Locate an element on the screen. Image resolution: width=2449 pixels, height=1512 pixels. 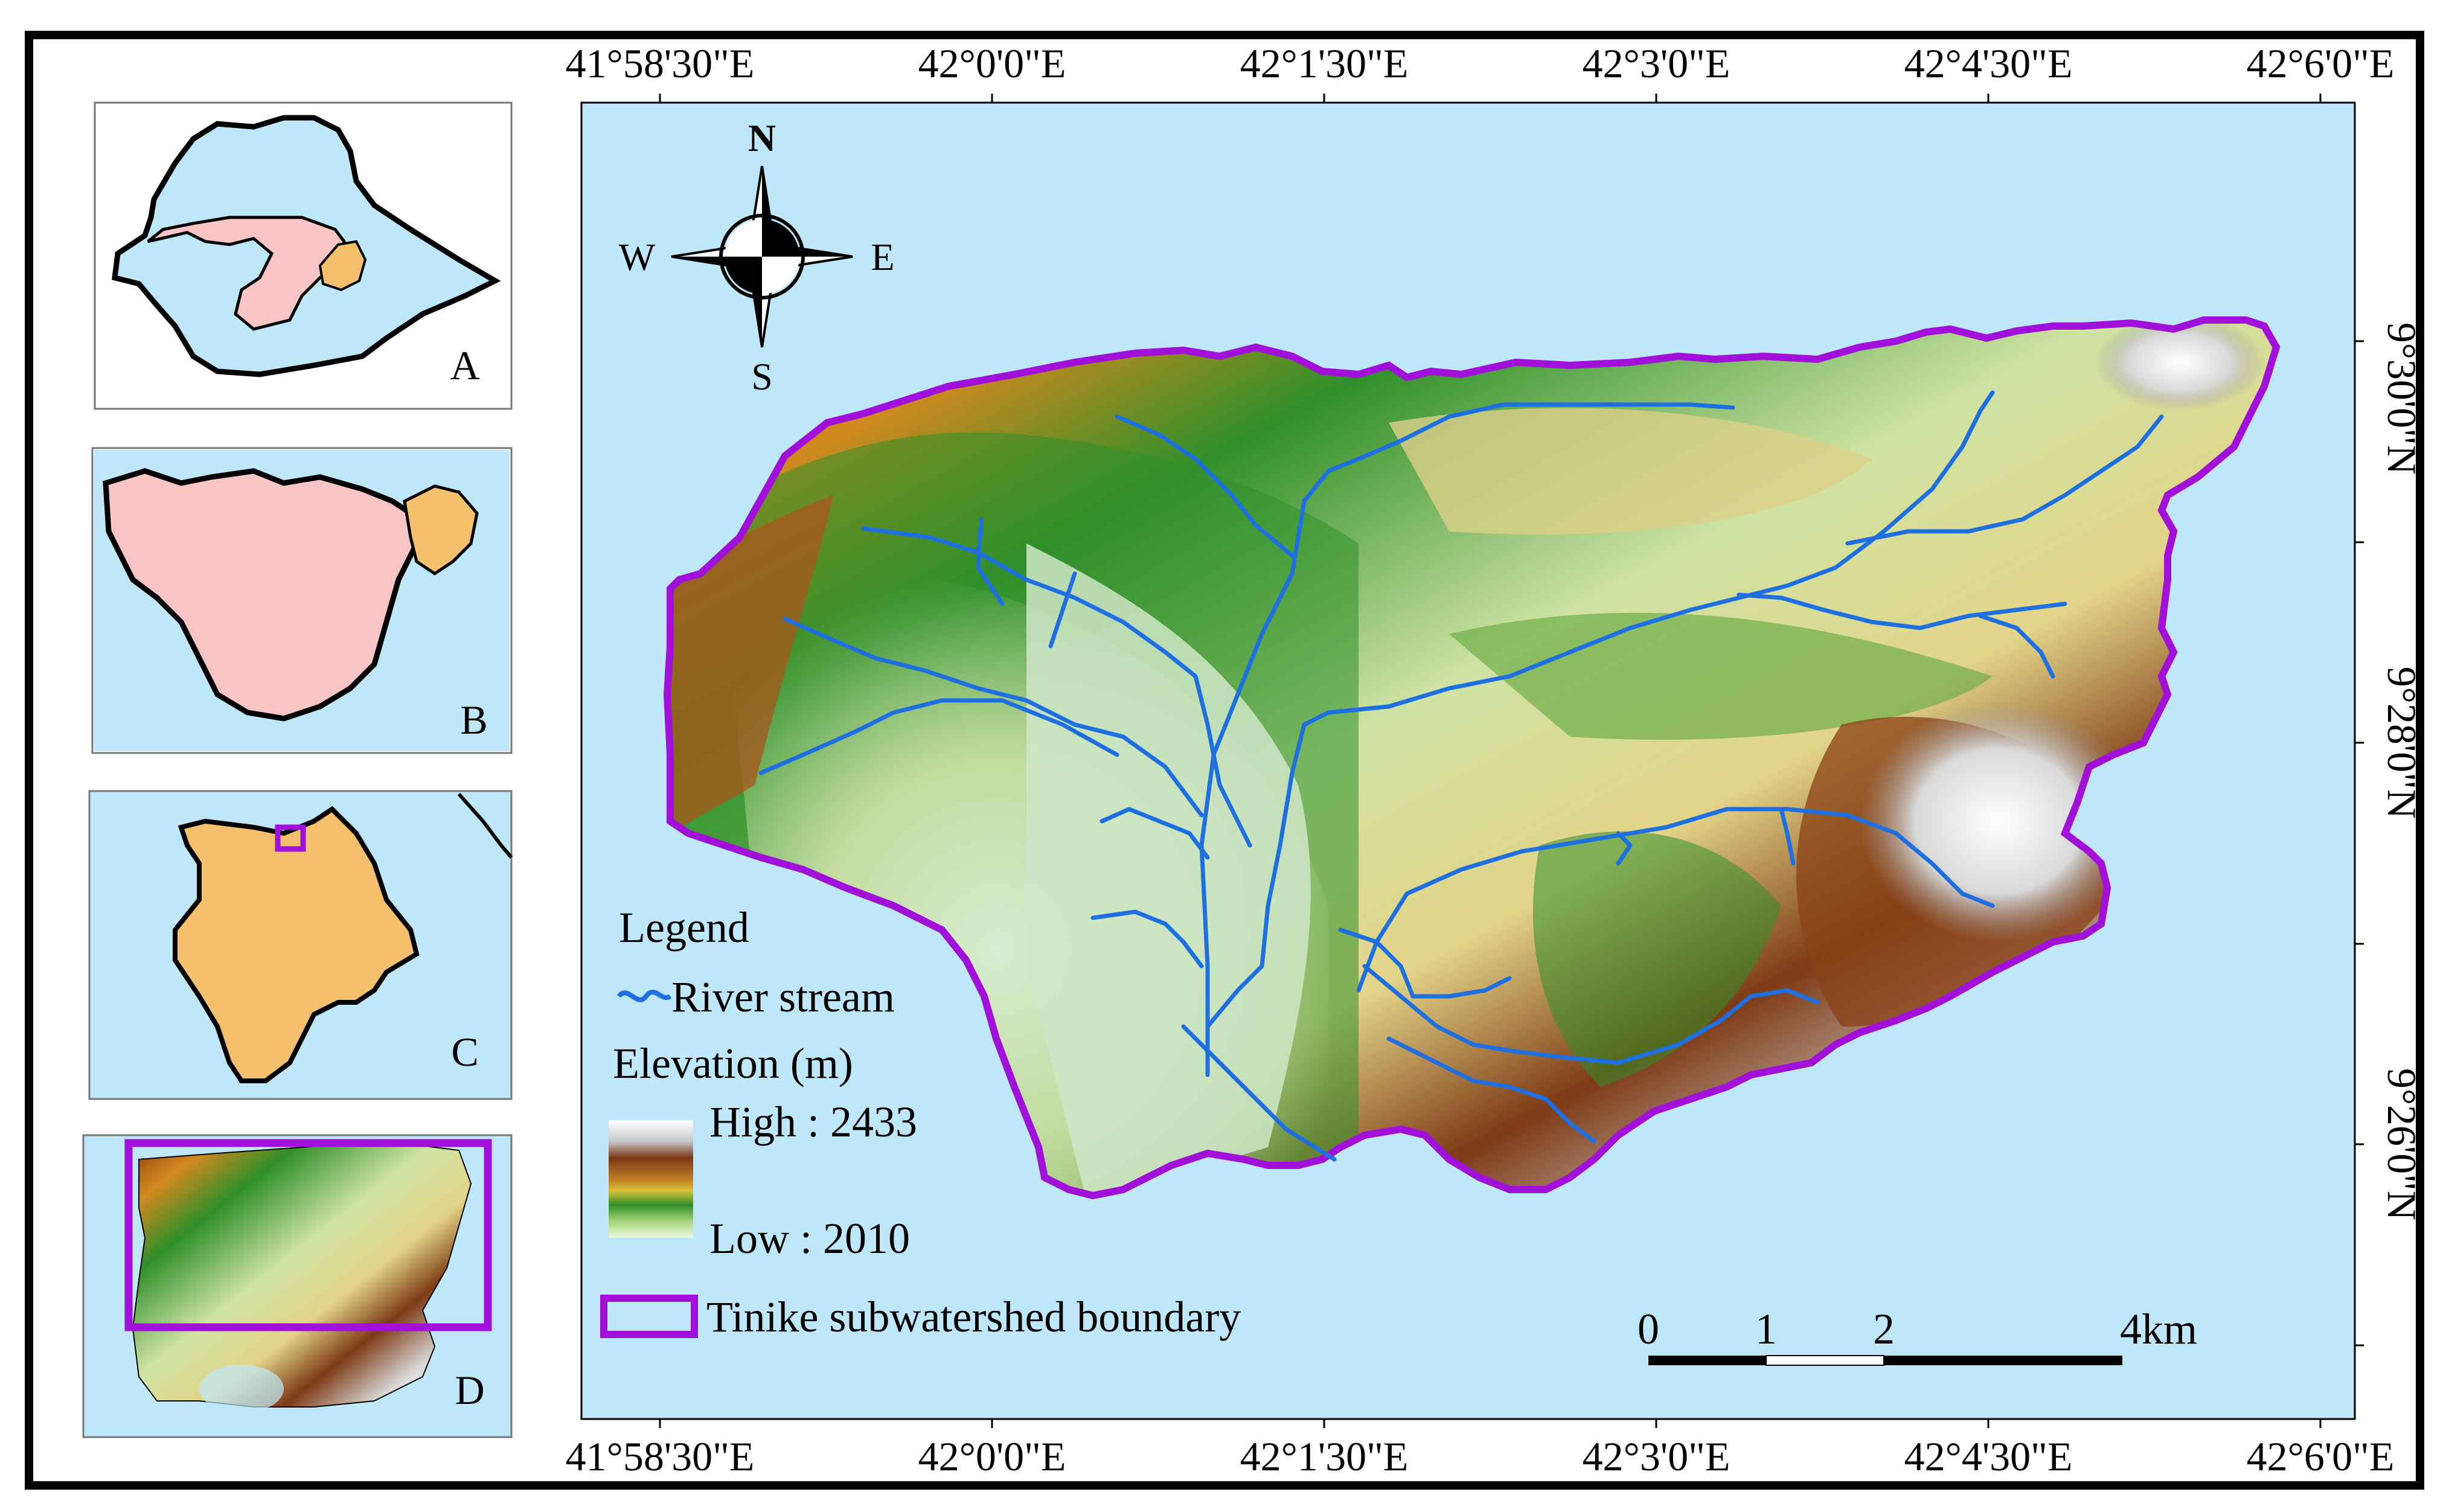
inset-b-region is located at coordinates (261, 595).